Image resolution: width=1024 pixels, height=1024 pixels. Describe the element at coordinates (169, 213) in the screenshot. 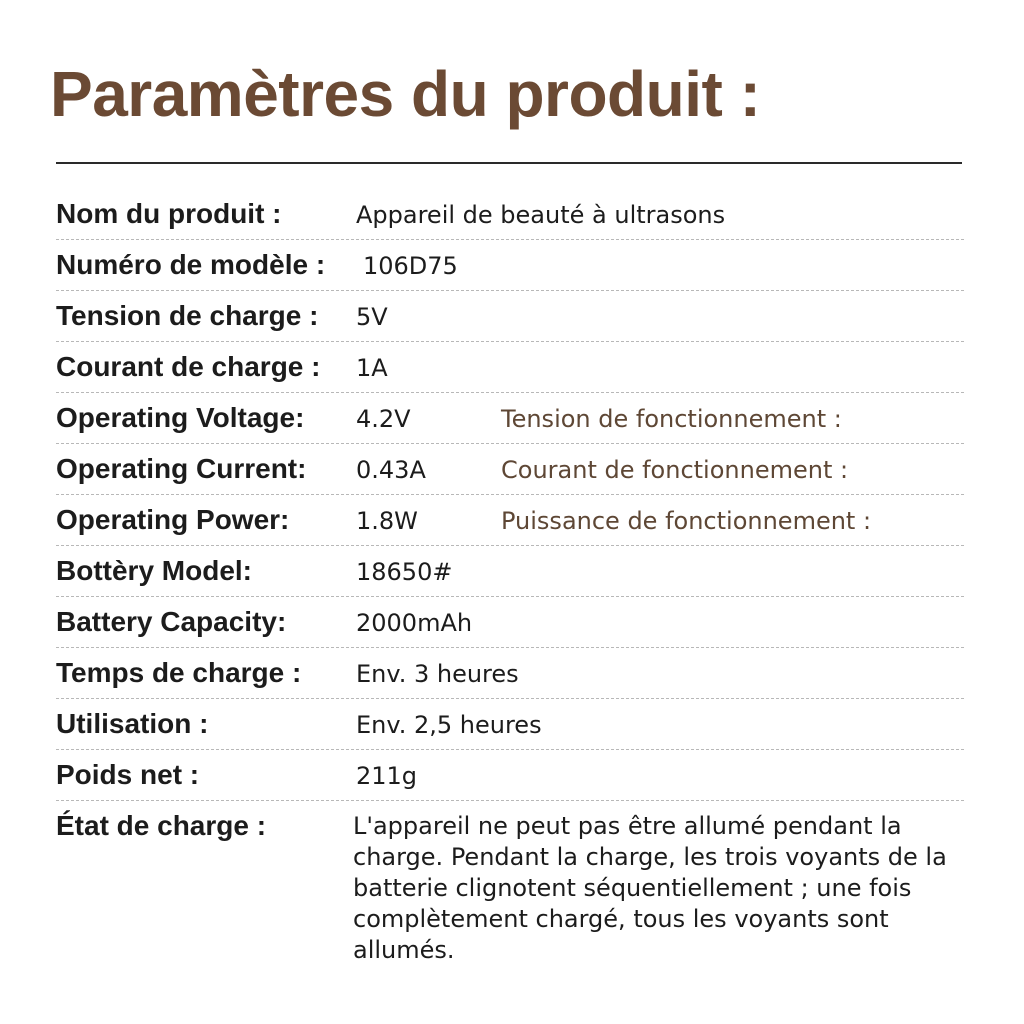

I see `spec-label: Nom du produit :` at that location.